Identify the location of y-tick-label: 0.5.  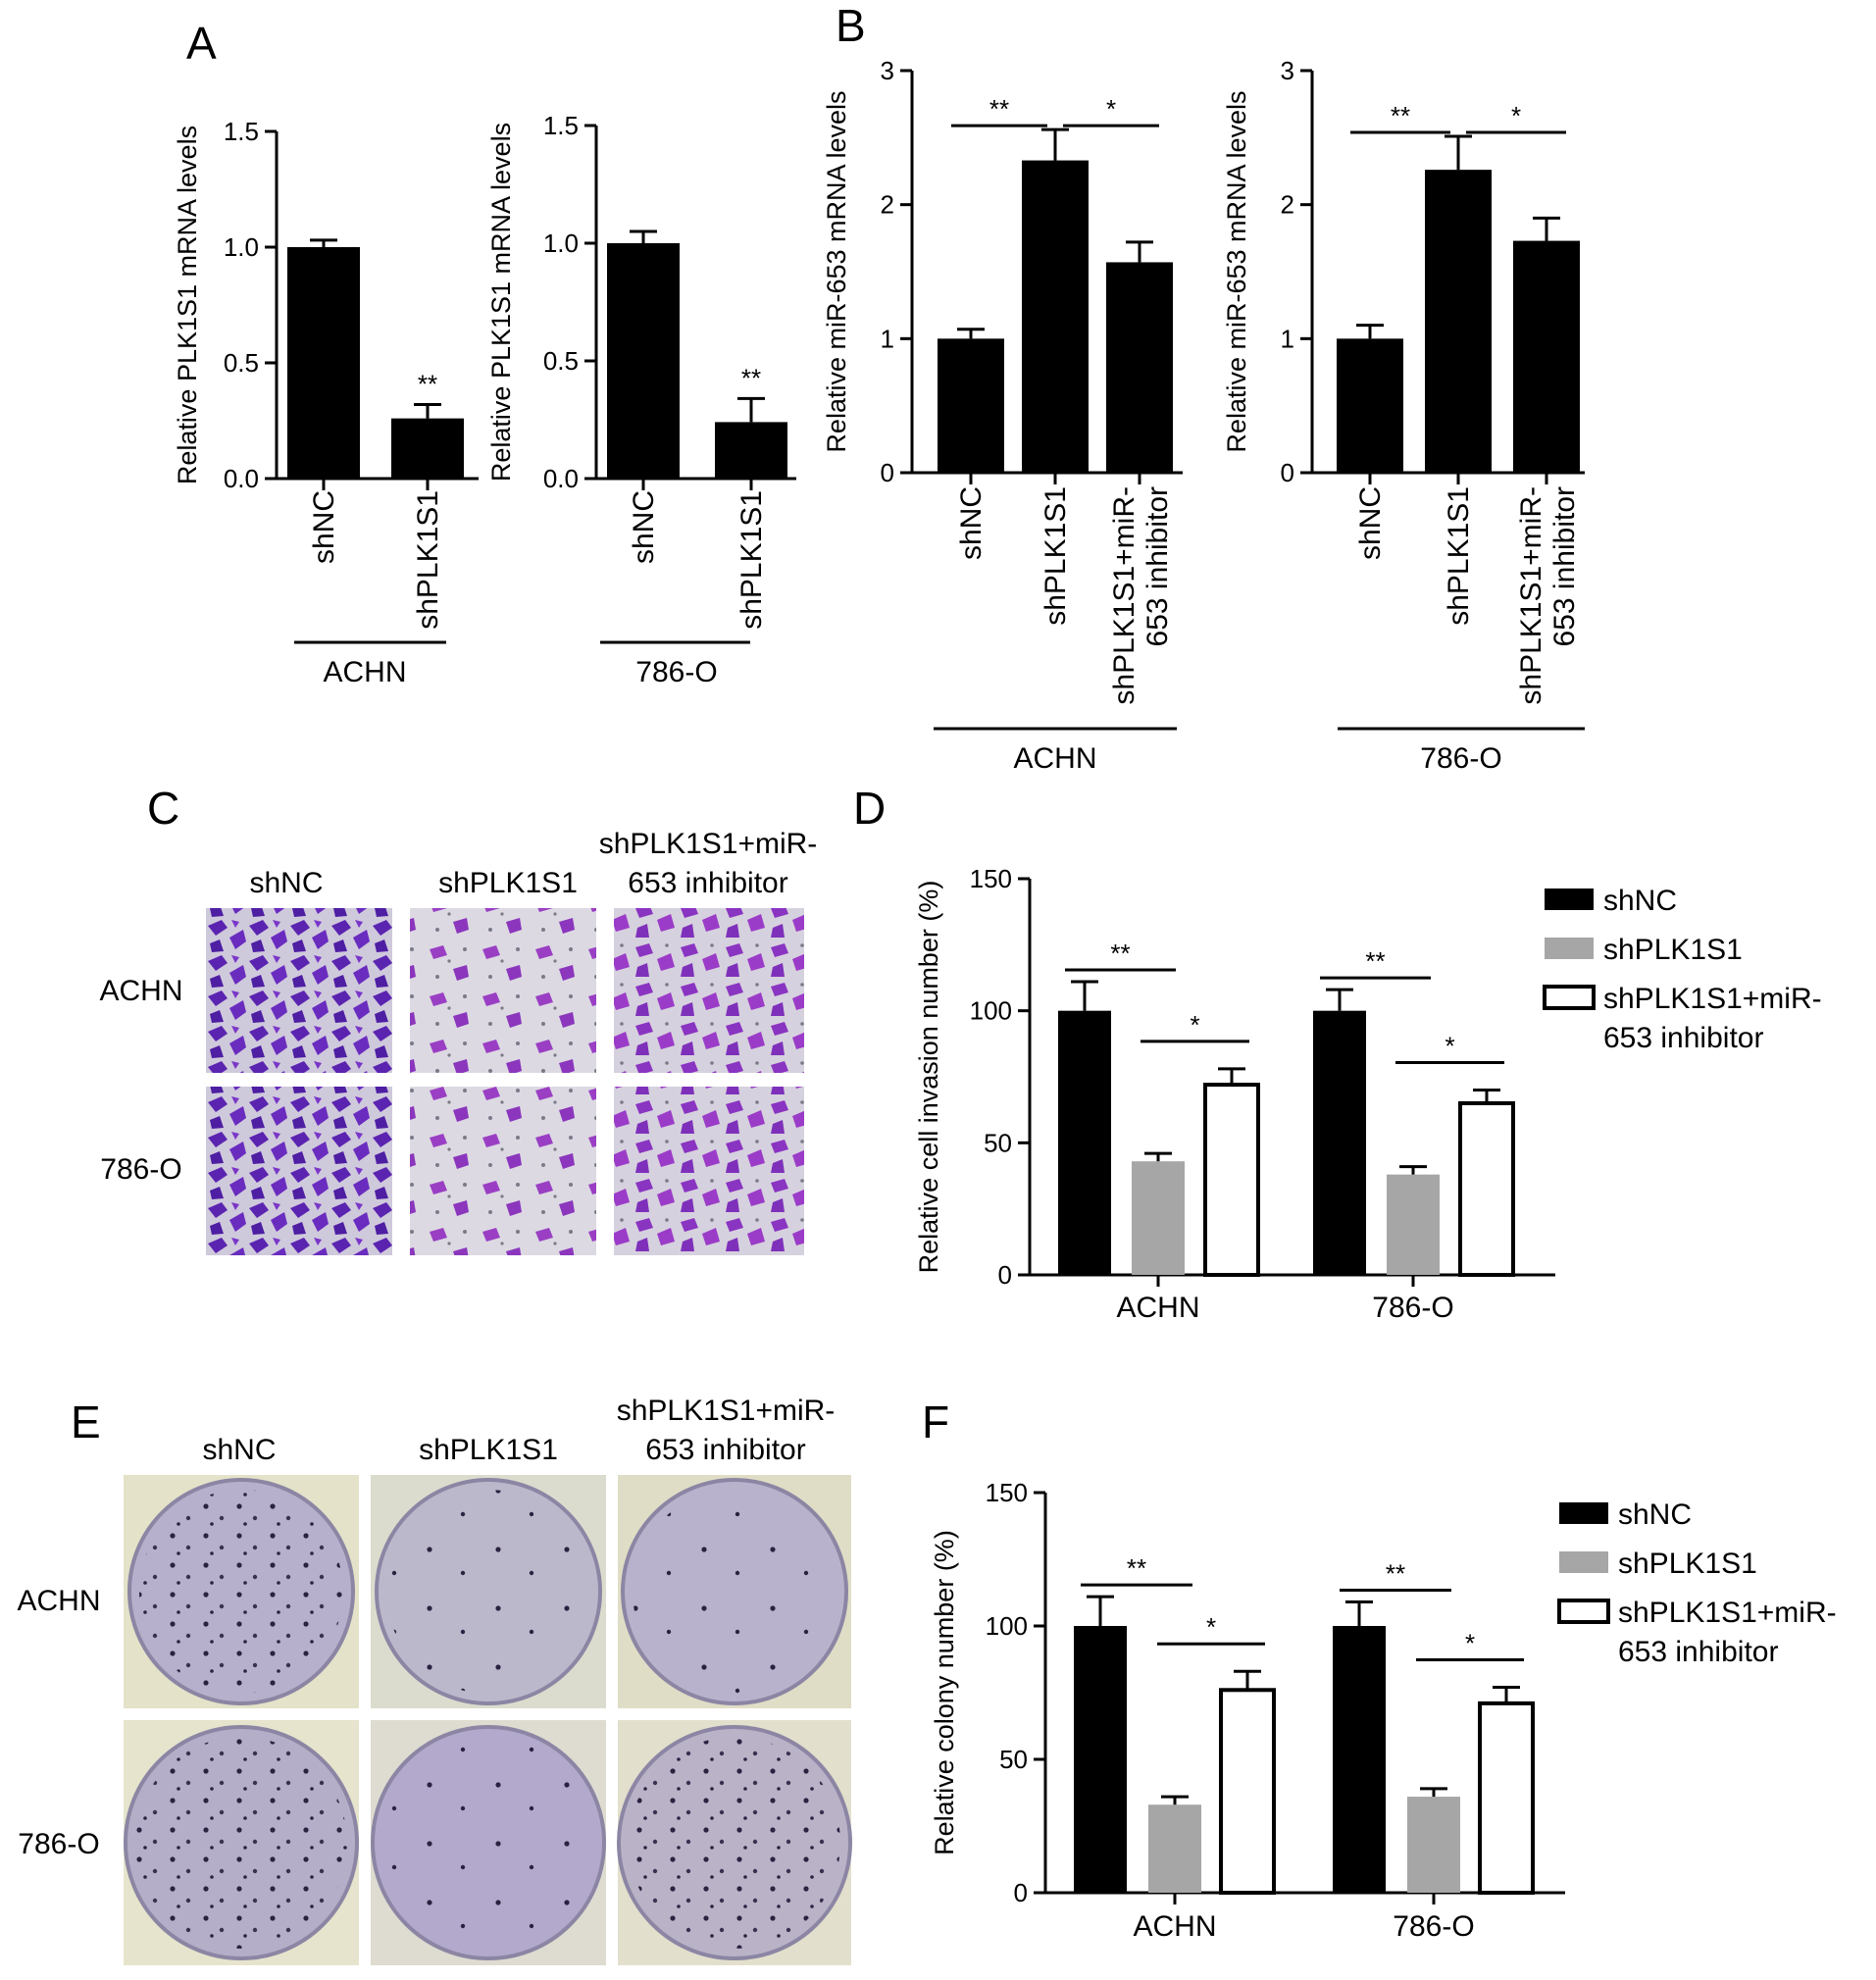
(561, 361).